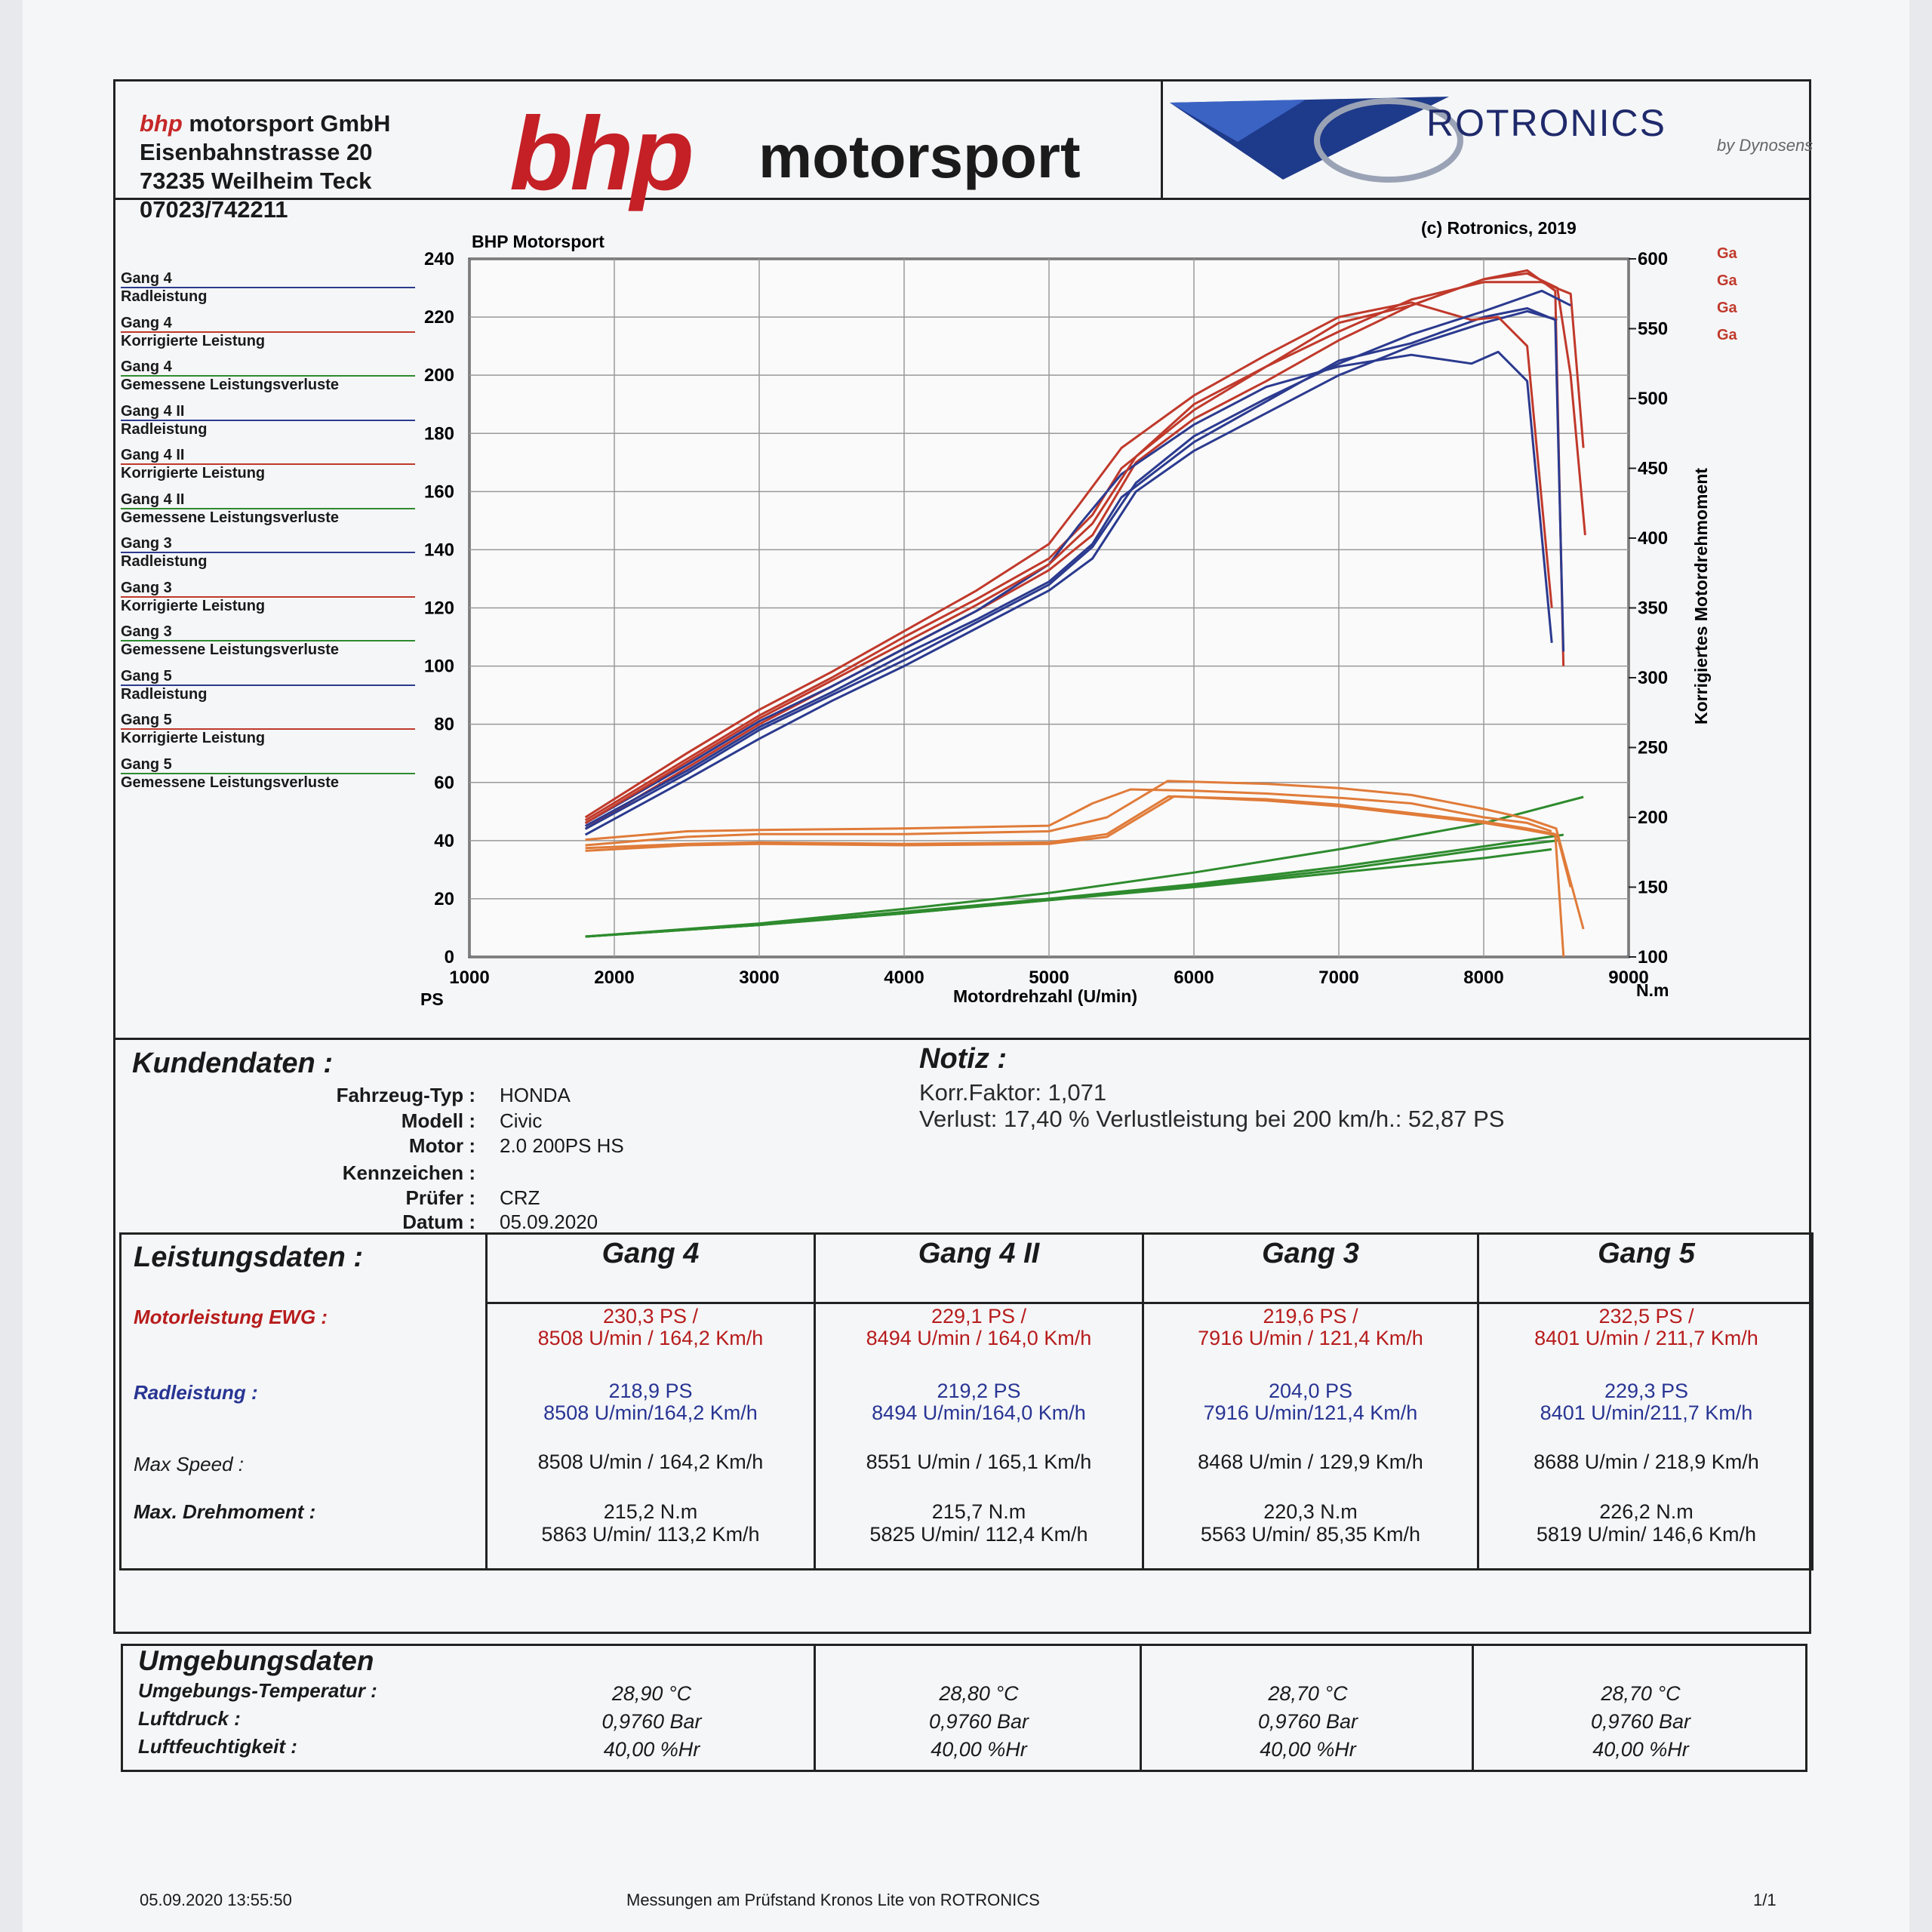 Image resolution: width=1932 pixels, height=1932 pixels. I want to click on y2-tick-label: 250, so click(1653, 748).